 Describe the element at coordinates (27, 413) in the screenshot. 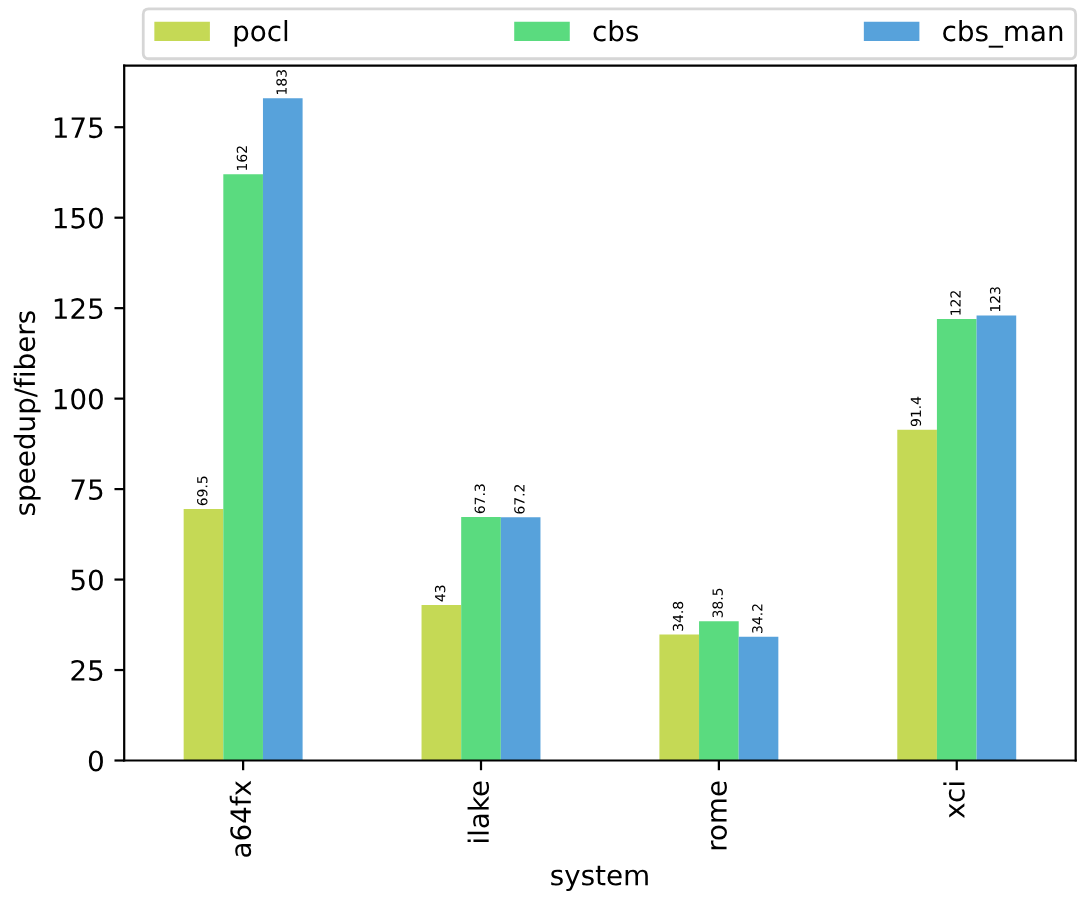

I see `y-axis-title: speedup/fibers` at that location.